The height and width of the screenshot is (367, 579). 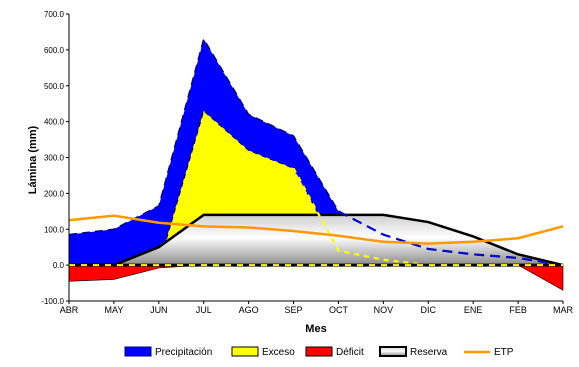 I want to click on legend: Precipitación Exceso Déficit Reserva ETP, so click(x=319, y=352).